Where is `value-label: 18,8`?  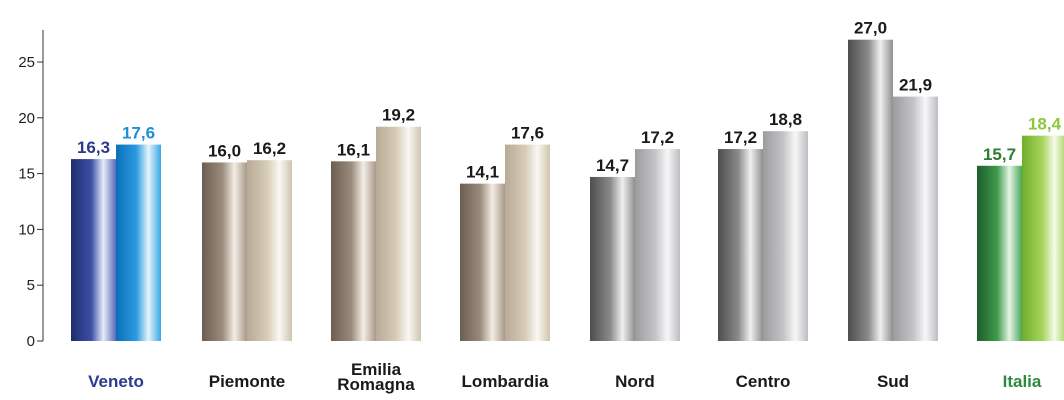 value-label: 18,8 is located at coordinates (785, 119).